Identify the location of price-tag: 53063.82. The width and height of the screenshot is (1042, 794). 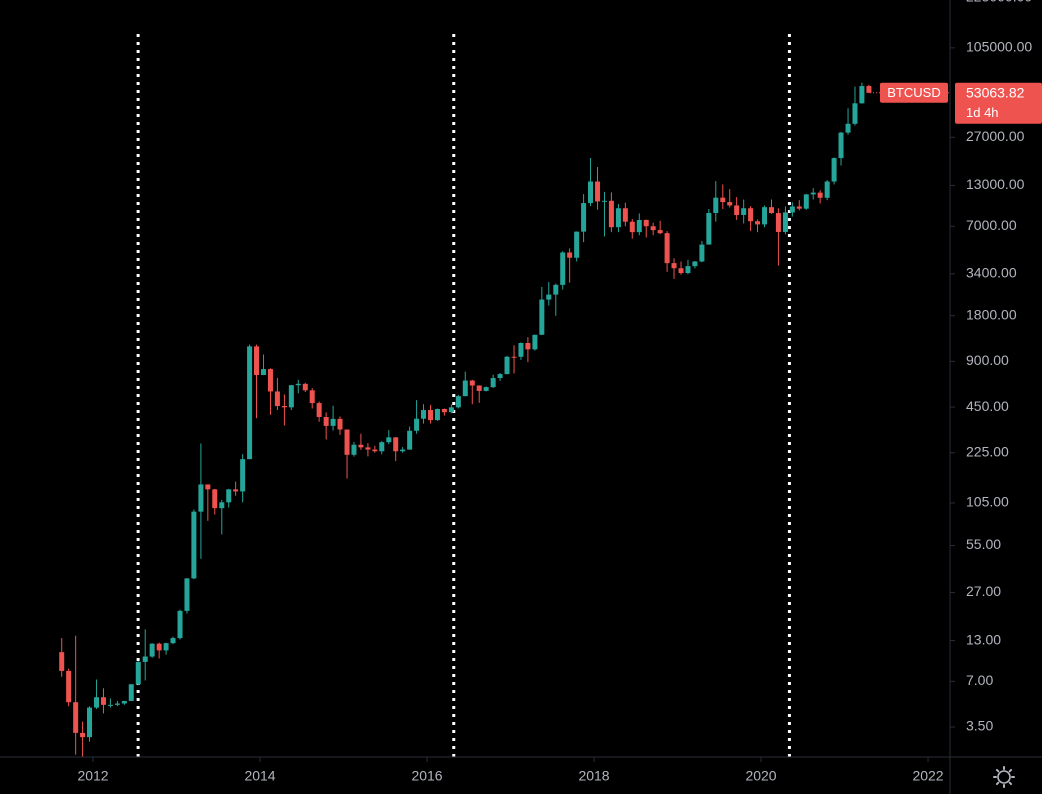
(995, 92).